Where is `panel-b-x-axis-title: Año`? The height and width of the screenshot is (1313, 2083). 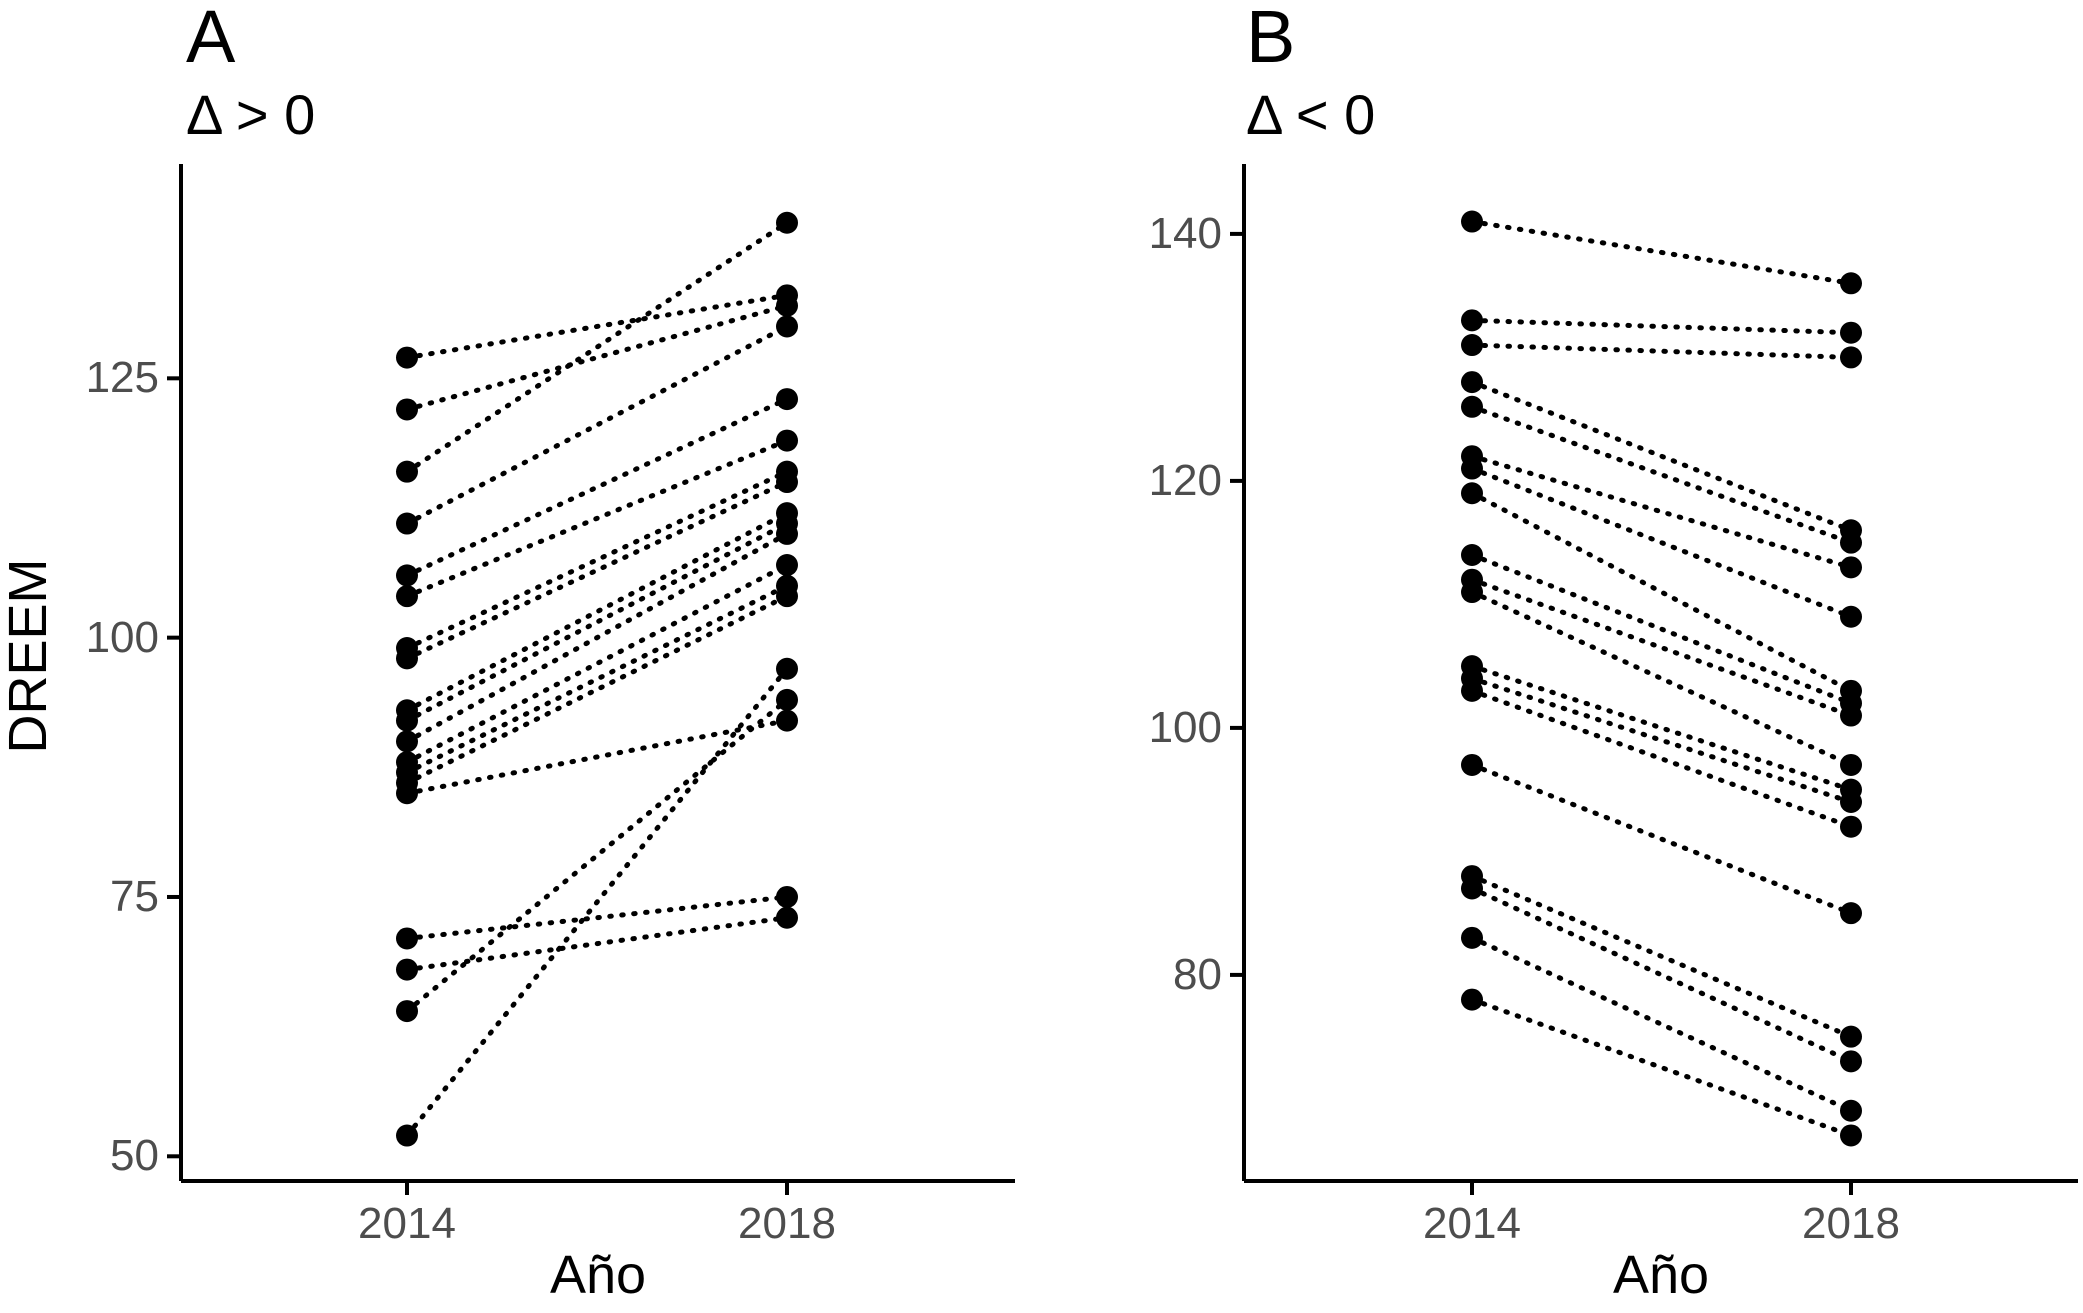
panel-b-x-axis-title: Año is located at coordinates (1661, 1275).